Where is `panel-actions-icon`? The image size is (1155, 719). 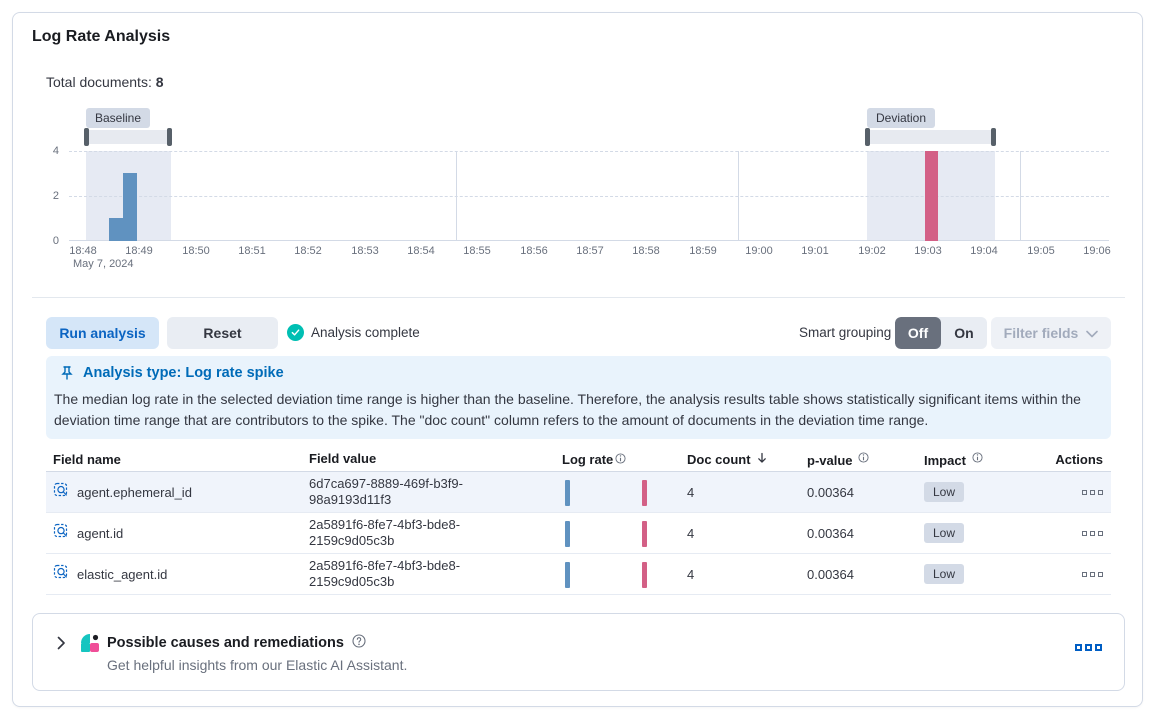
panel-actions-icon is located at coordinates (1088, 647).